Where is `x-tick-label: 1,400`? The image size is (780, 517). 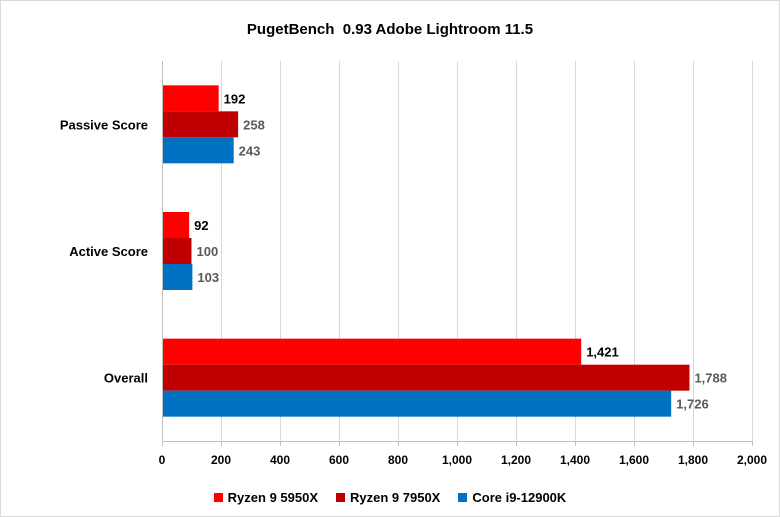 x-tick-label: 1,400 is located at coordinates (575, 460).